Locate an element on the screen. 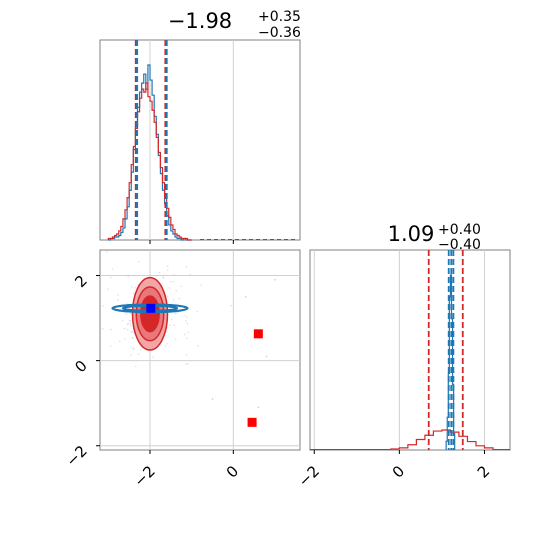  title-x-value: −1.98 is located at coordinates (200, 21).